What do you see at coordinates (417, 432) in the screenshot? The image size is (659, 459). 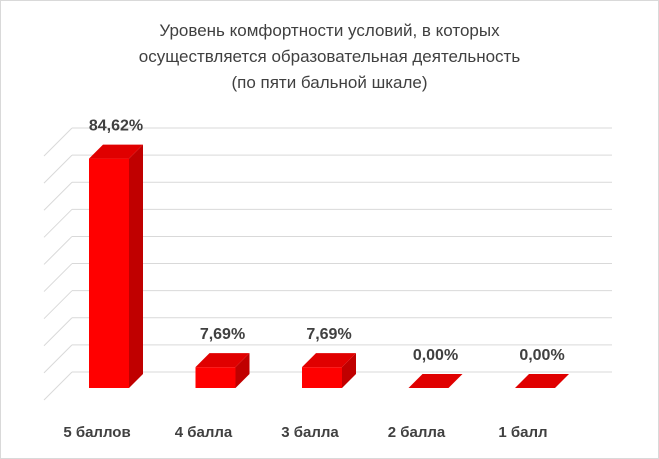 I see `category-label: 2 балла` at bounding box center [417, 432].